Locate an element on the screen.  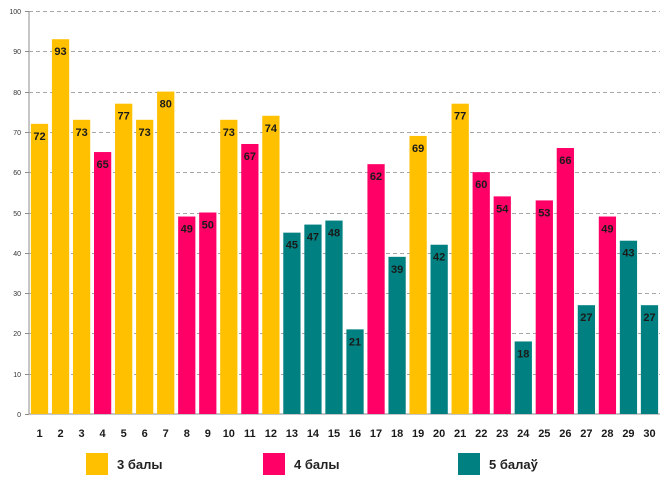
legend-item-4: 4 балы is located at coordinates (301, 464).